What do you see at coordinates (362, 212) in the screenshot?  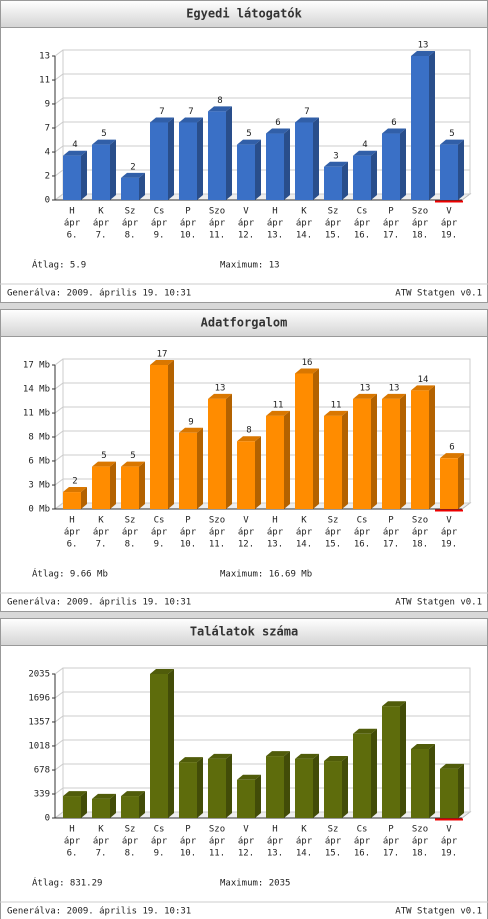 I see `x-tick-label: Cs` at bounding box center [362, 212].